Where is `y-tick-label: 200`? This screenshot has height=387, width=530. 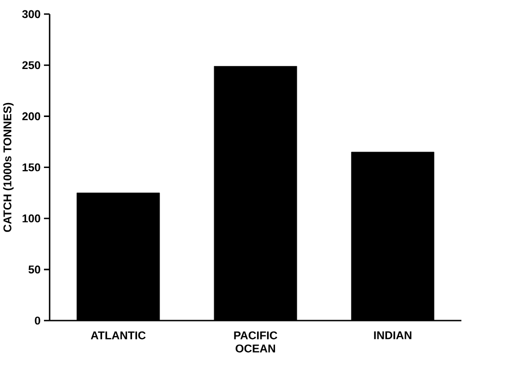
y-tick-label: 200 is located at coordinates (31, 116).